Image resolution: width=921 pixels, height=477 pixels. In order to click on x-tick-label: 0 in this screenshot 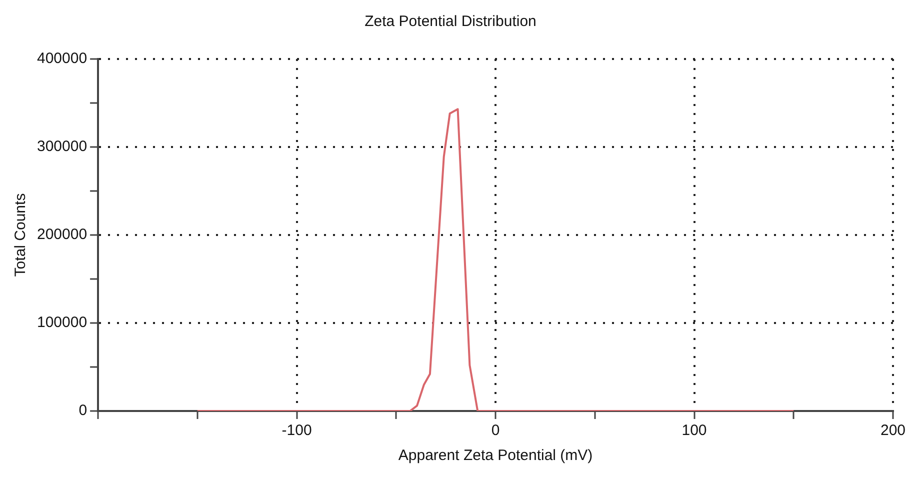, I will do `click(495, 431)`.